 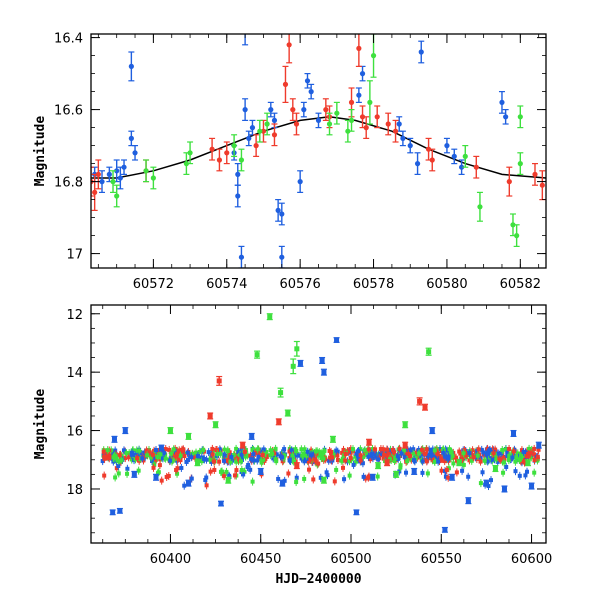 What do you see at coordinates (441, 559) in the screenshot?
I see `x-tick-label: 60550` at bounding box center [441, 559].